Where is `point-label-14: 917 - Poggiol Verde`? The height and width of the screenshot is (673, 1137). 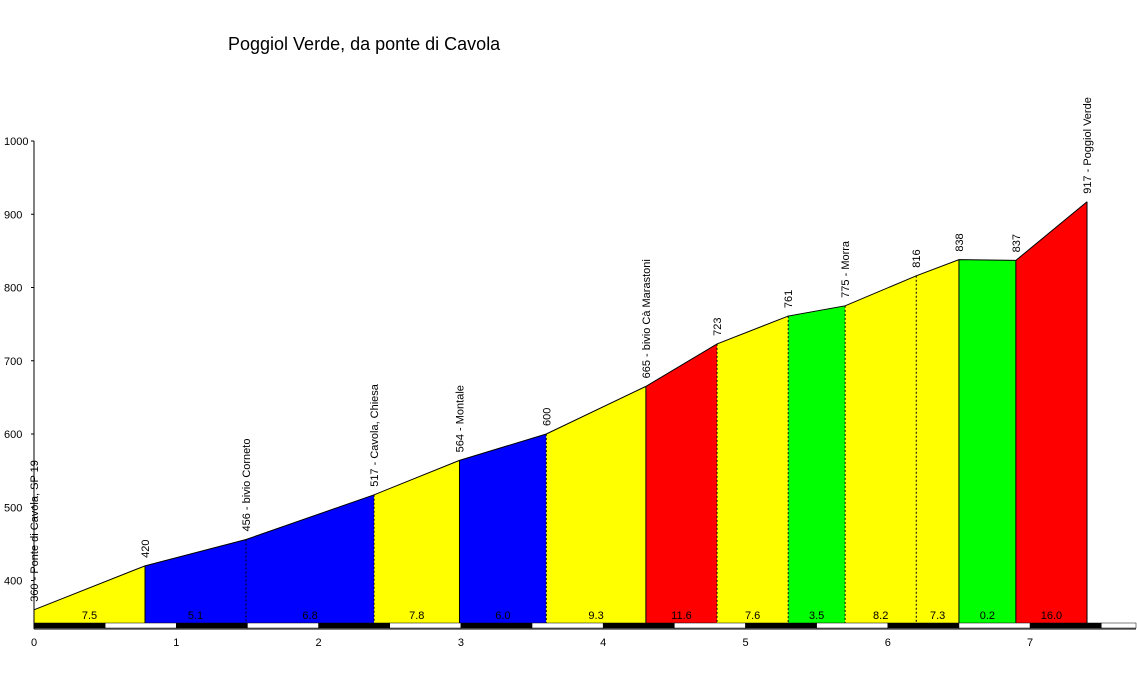 point-label-14: 917 - Poggiol Verde is located at coordinates (1088, 145).